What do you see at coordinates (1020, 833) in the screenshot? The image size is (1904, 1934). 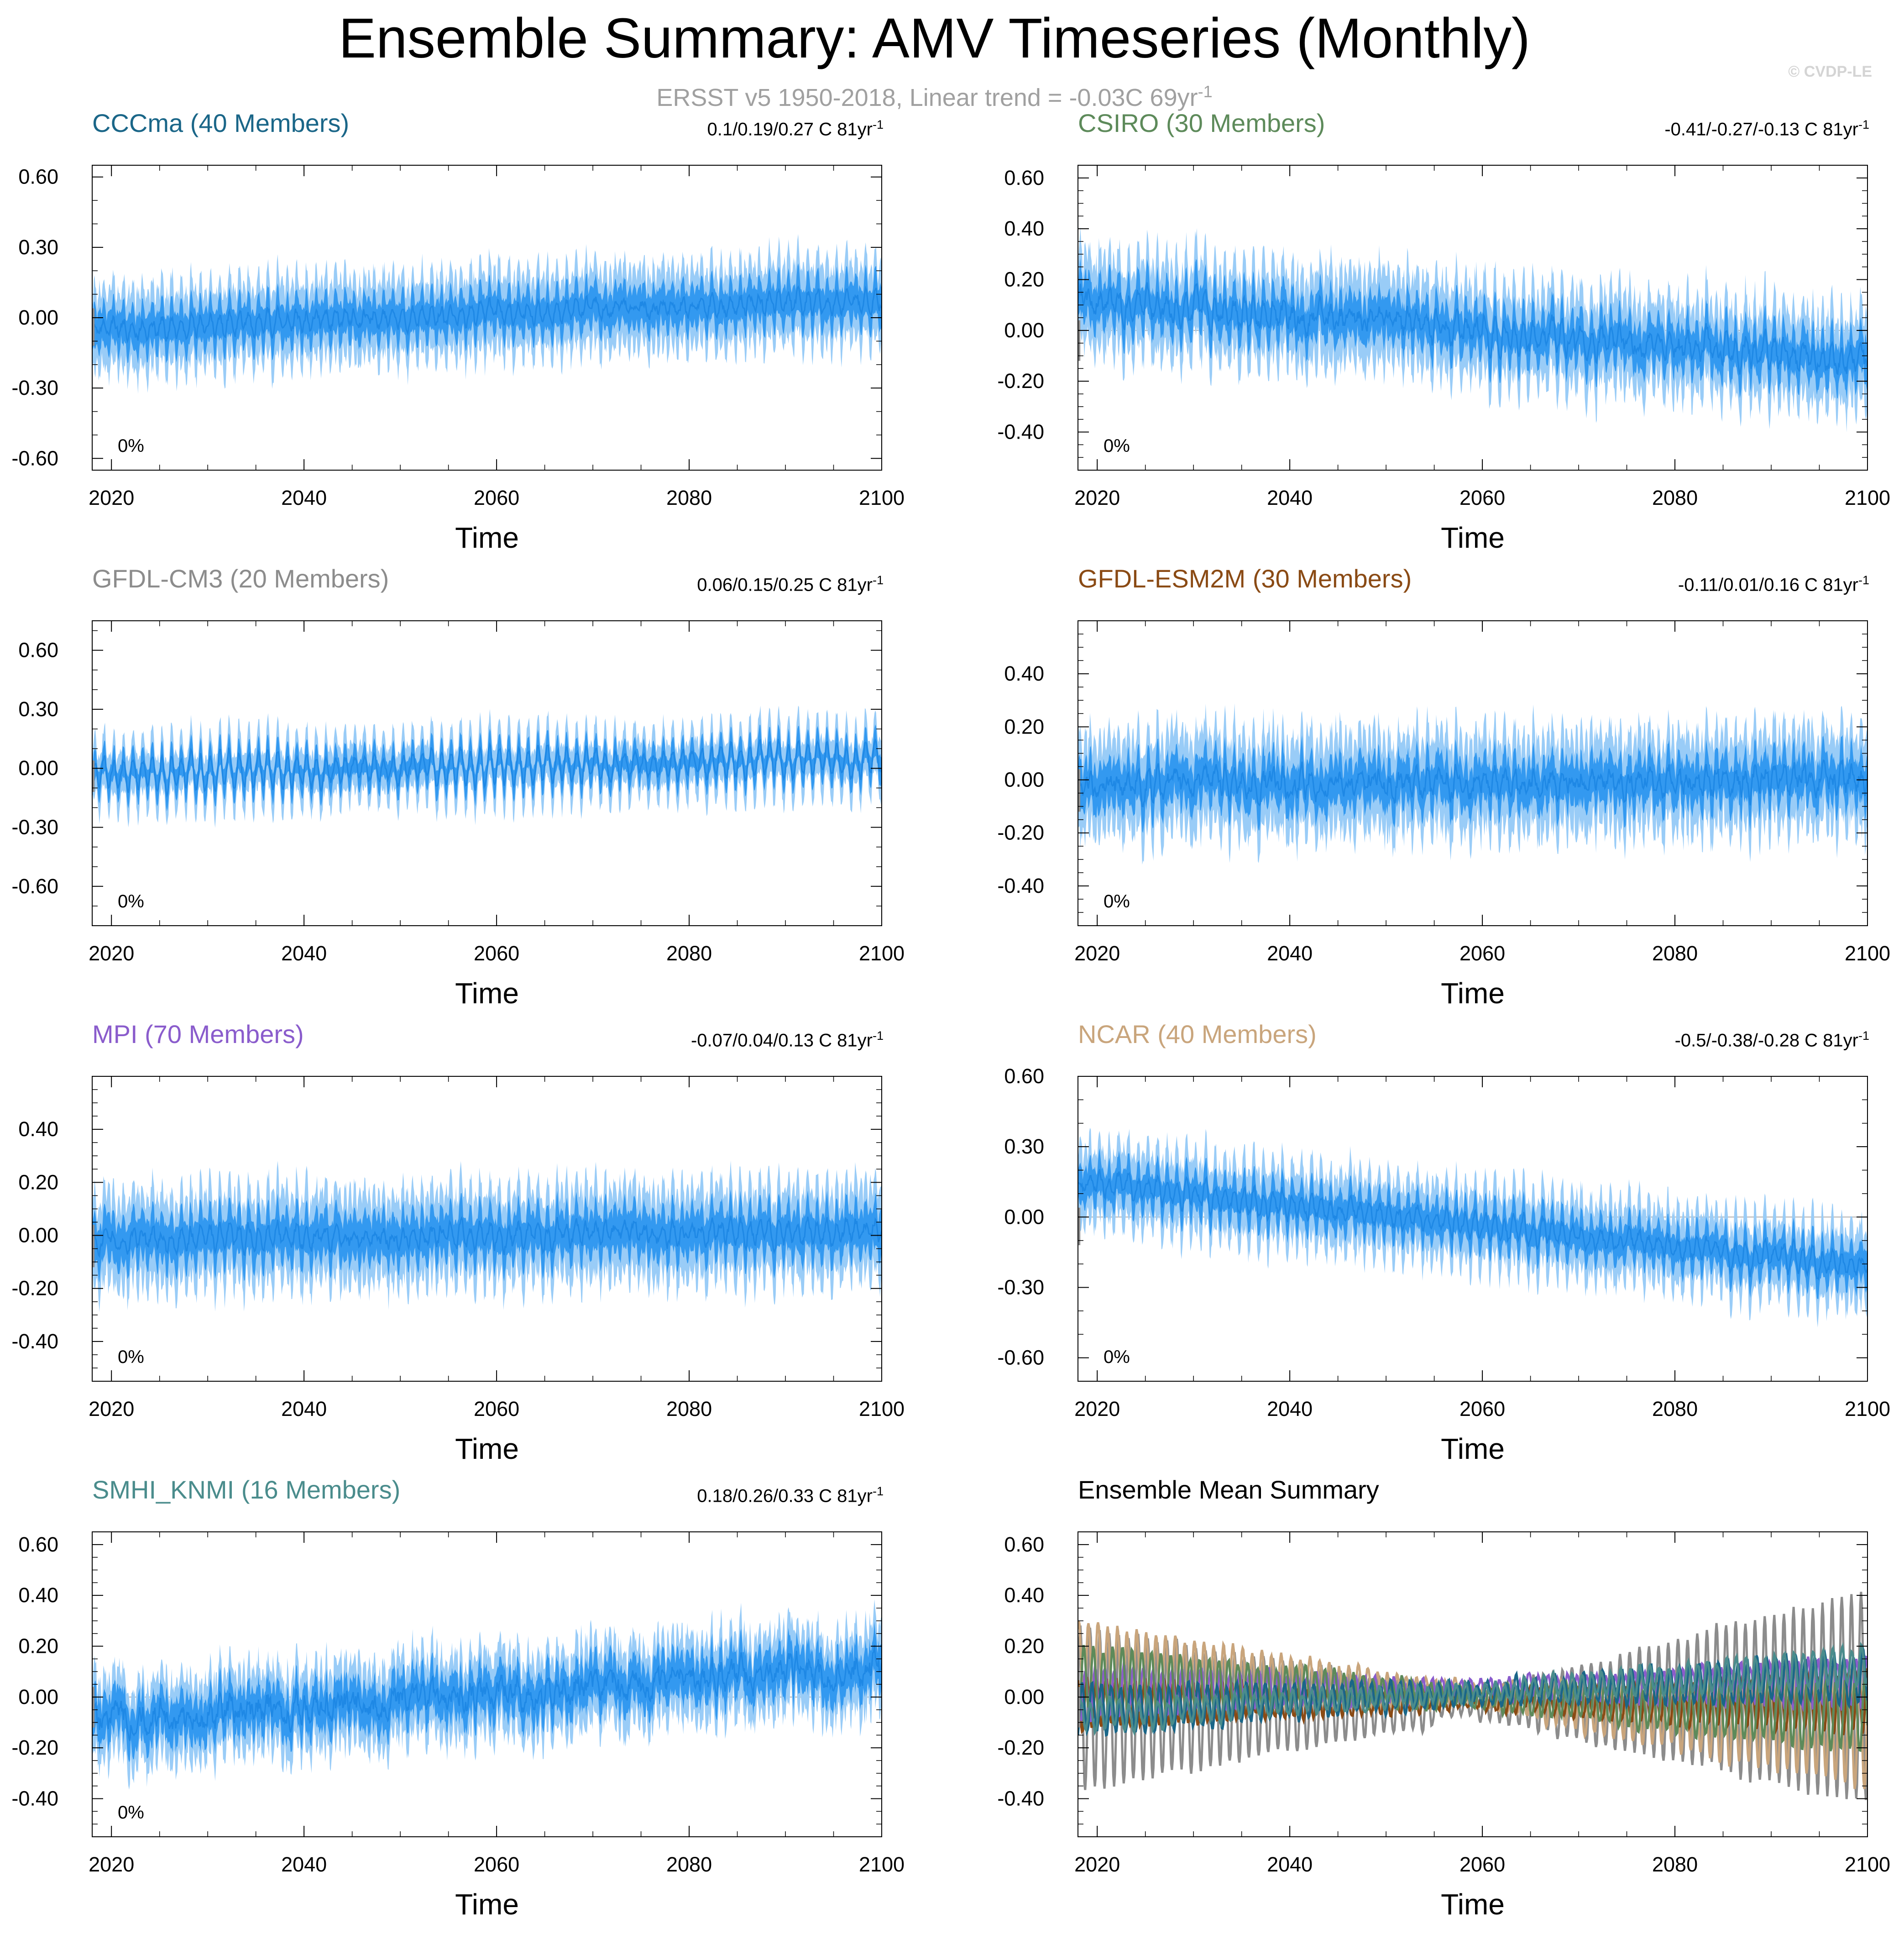 I see `y-tick-label: -0.20` at bounding box center [1020, 833].